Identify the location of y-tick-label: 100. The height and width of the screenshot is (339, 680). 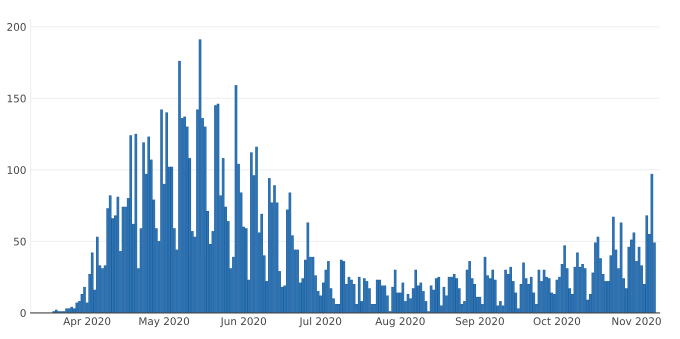
(17, 170).